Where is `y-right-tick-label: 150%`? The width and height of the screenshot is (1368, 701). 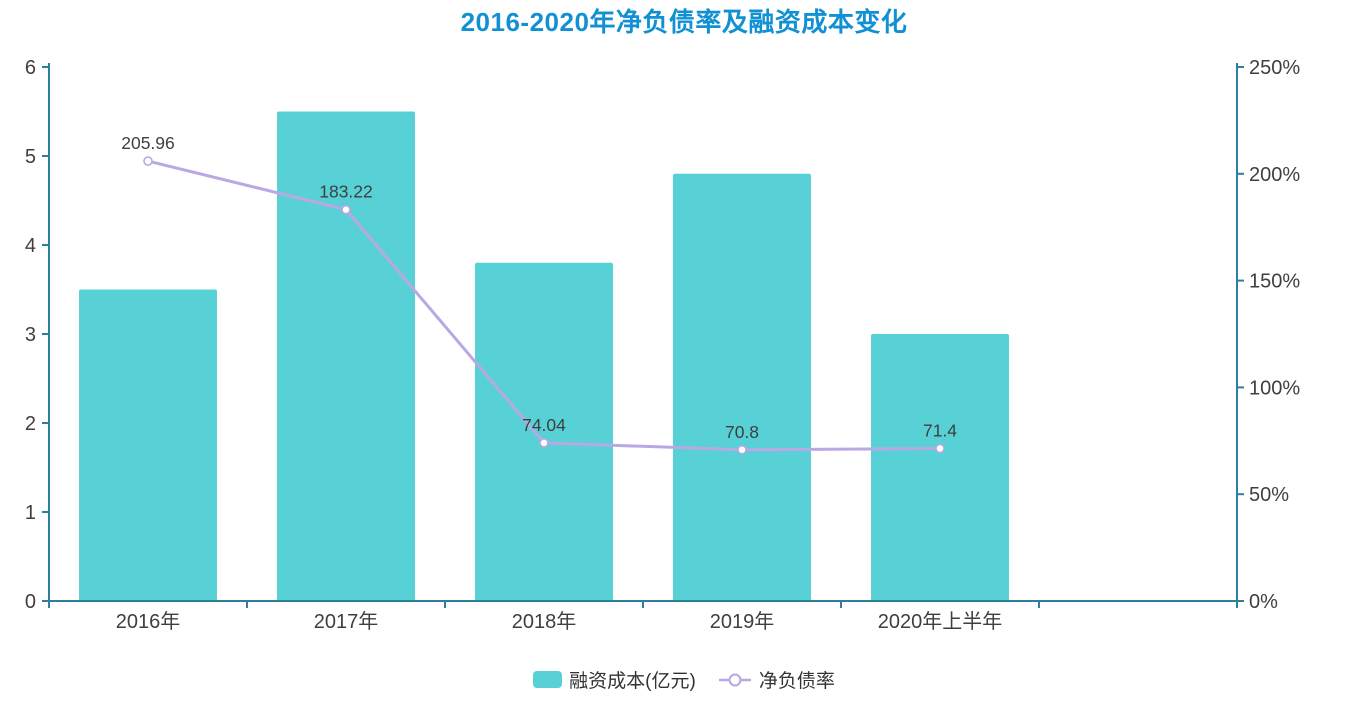
y-right-tick-label: 150% is located at coordinates (1274, 282).